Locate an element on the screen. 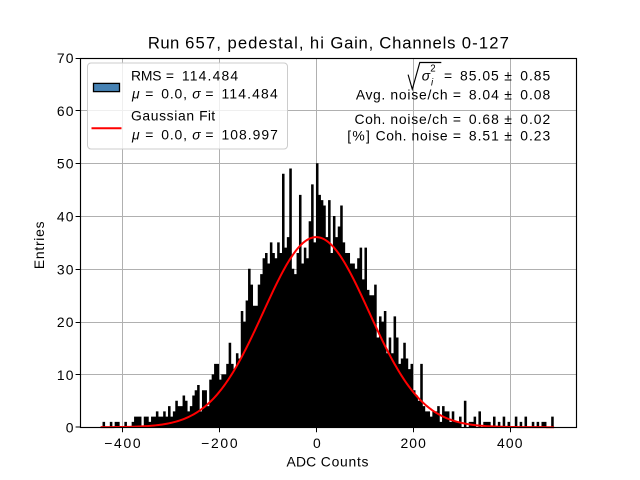 Image resolution: width=640 pixels, height=480 pixels. svg-text: 8.04 is located at coordinates (484, 95).